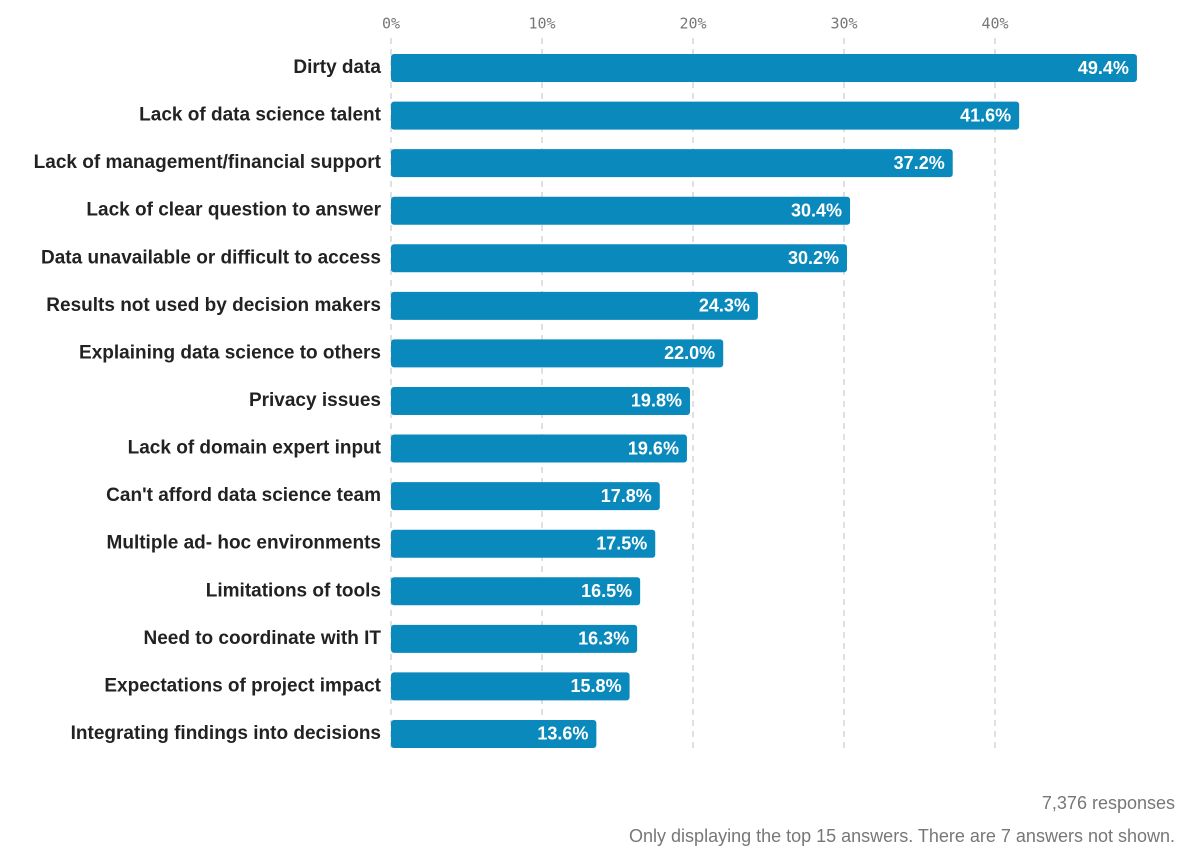 This screenshot has width=1200, height=859. I want to click on y-tick-label: Multiple ad- hoc environments, so click(244, 543).